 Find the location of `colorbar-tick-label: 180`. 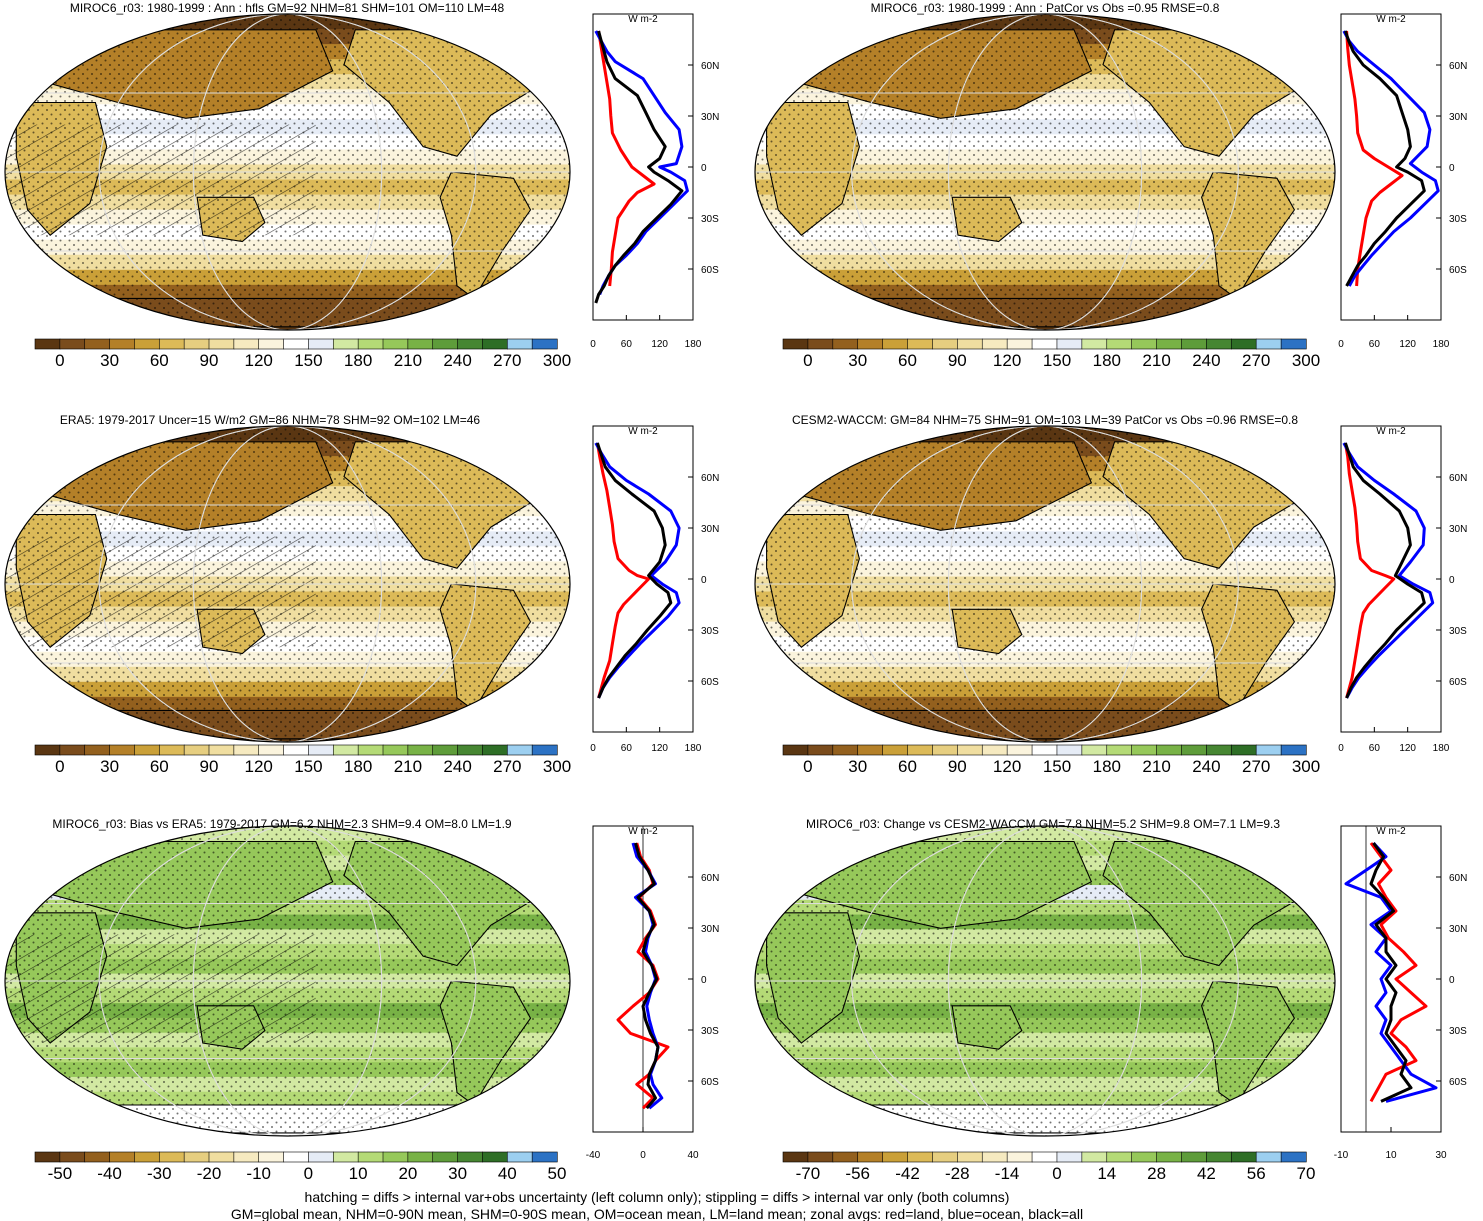

colorbar-tick-label: 180 is located at coordinates (1107, 360).